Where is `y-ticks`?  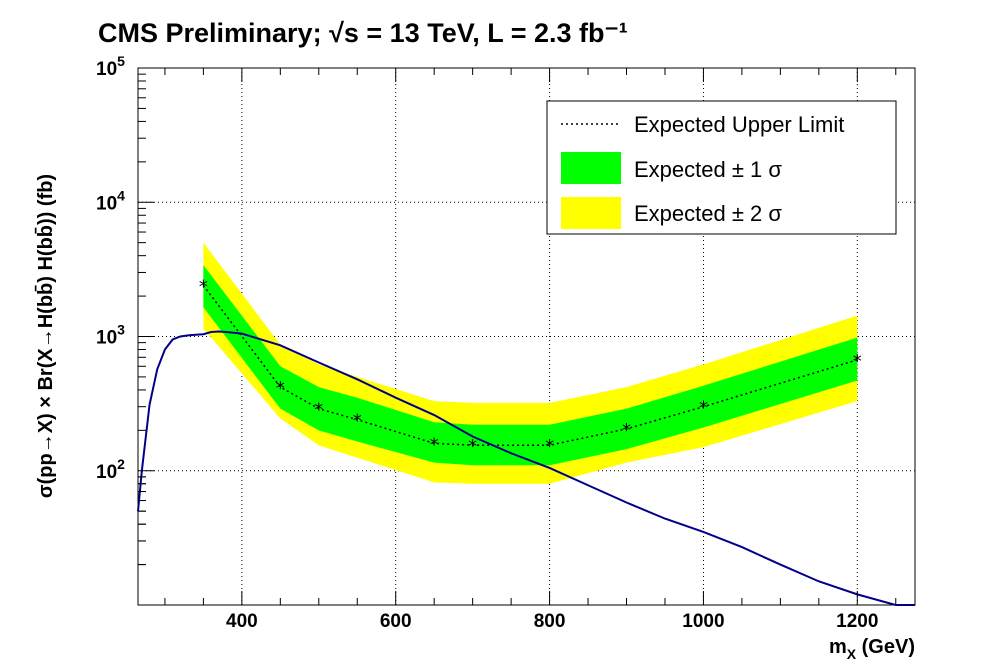 y-ticks is located at coordinates (146, 316).